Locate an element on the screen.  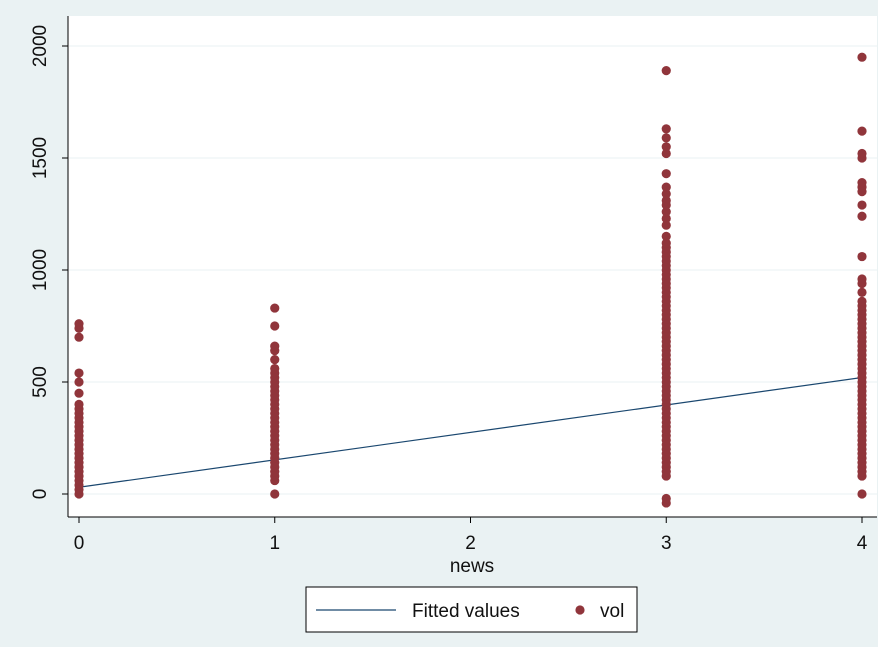
y-axis-ticks: 0 500 1000 1500 2000 is located at coordinates (49, 262).